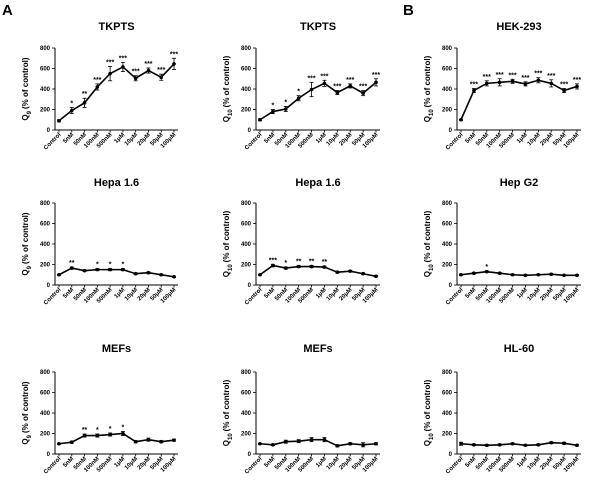 This screenshot has height=497, width=600. Describe the element at coordinates (317, 183) in the screenshot. I see `chart-title: Hepa 1.6` at that location.